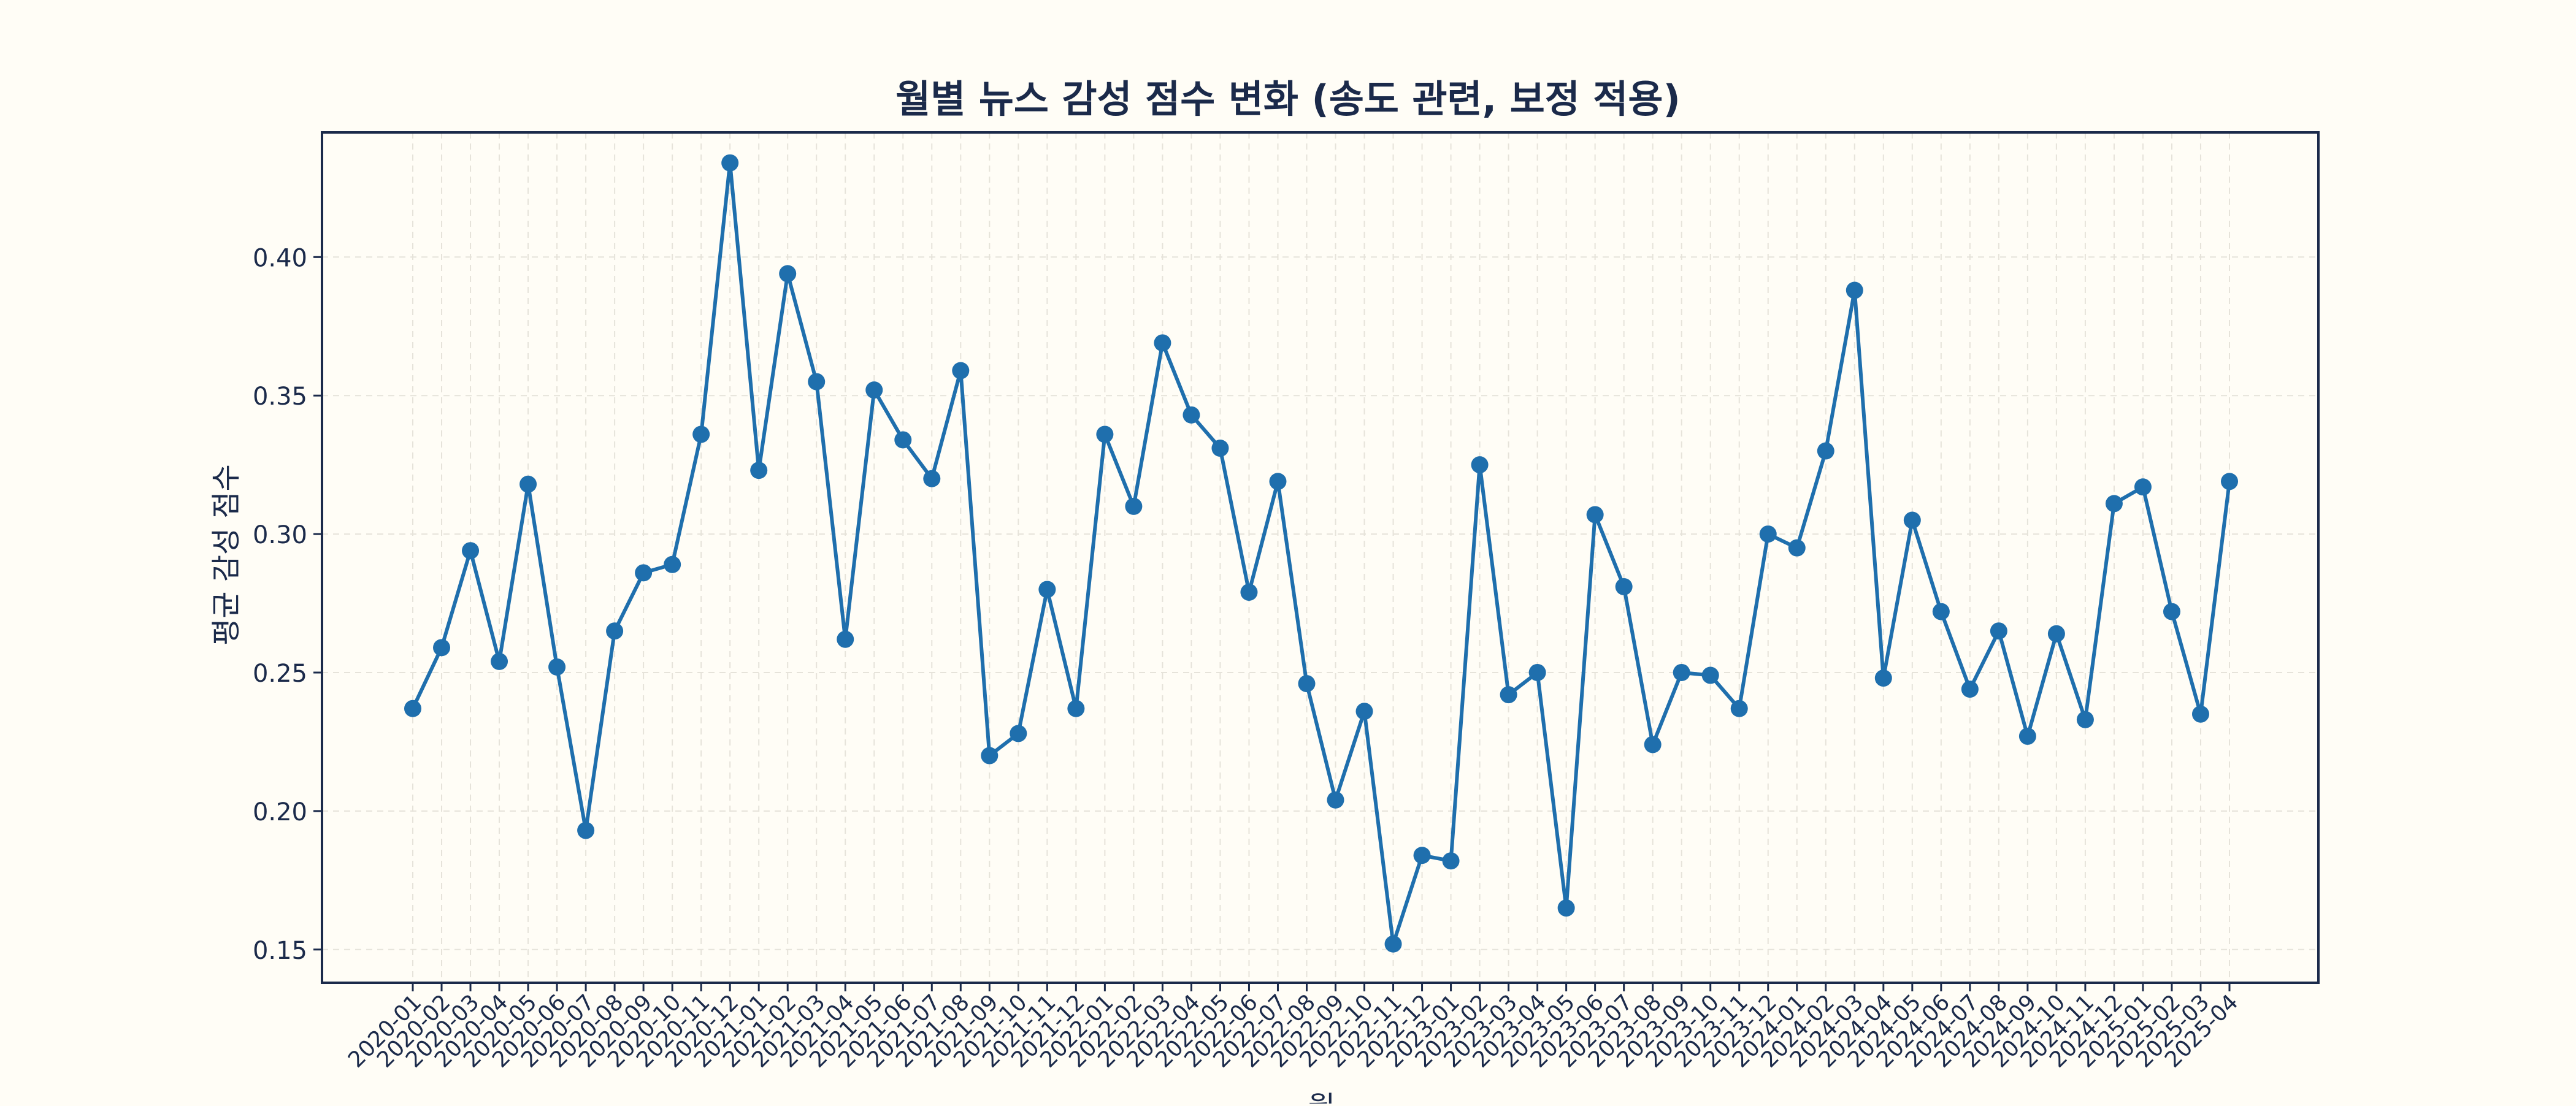 This screenshot has width=2576, height=1106. What do you see at coordinates (280, 535) in the screenshot?
I see `y-tick-label: 0.30` at bounding box center [280, 535].